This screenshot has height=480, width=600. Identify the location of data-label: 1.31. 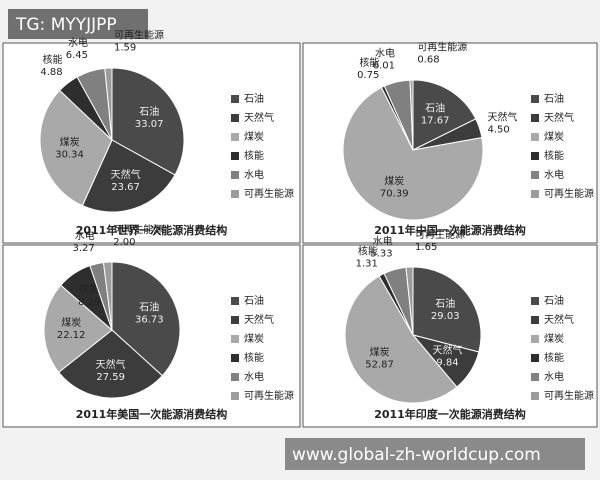
(367, 263).